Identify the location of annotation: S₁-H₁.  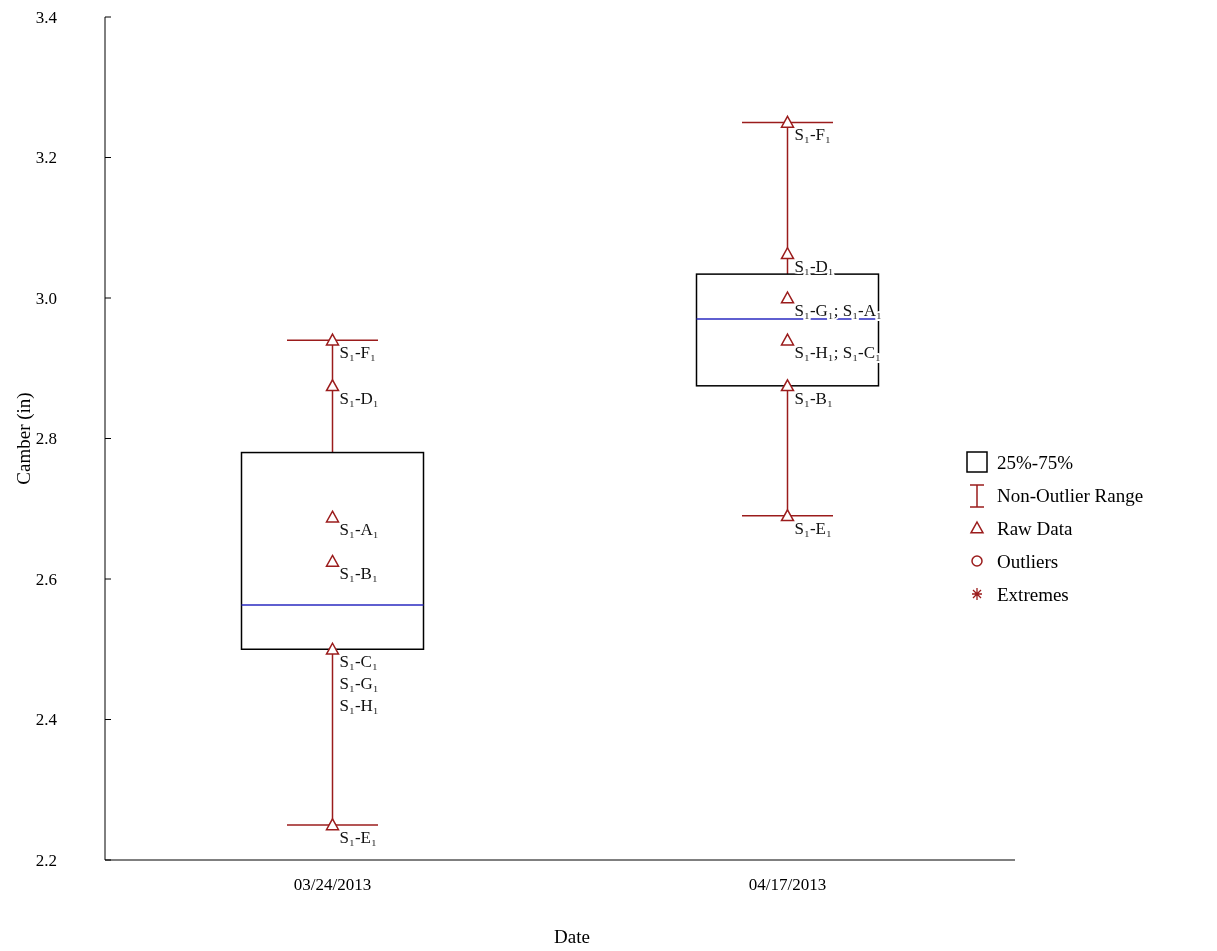
(359, 706).